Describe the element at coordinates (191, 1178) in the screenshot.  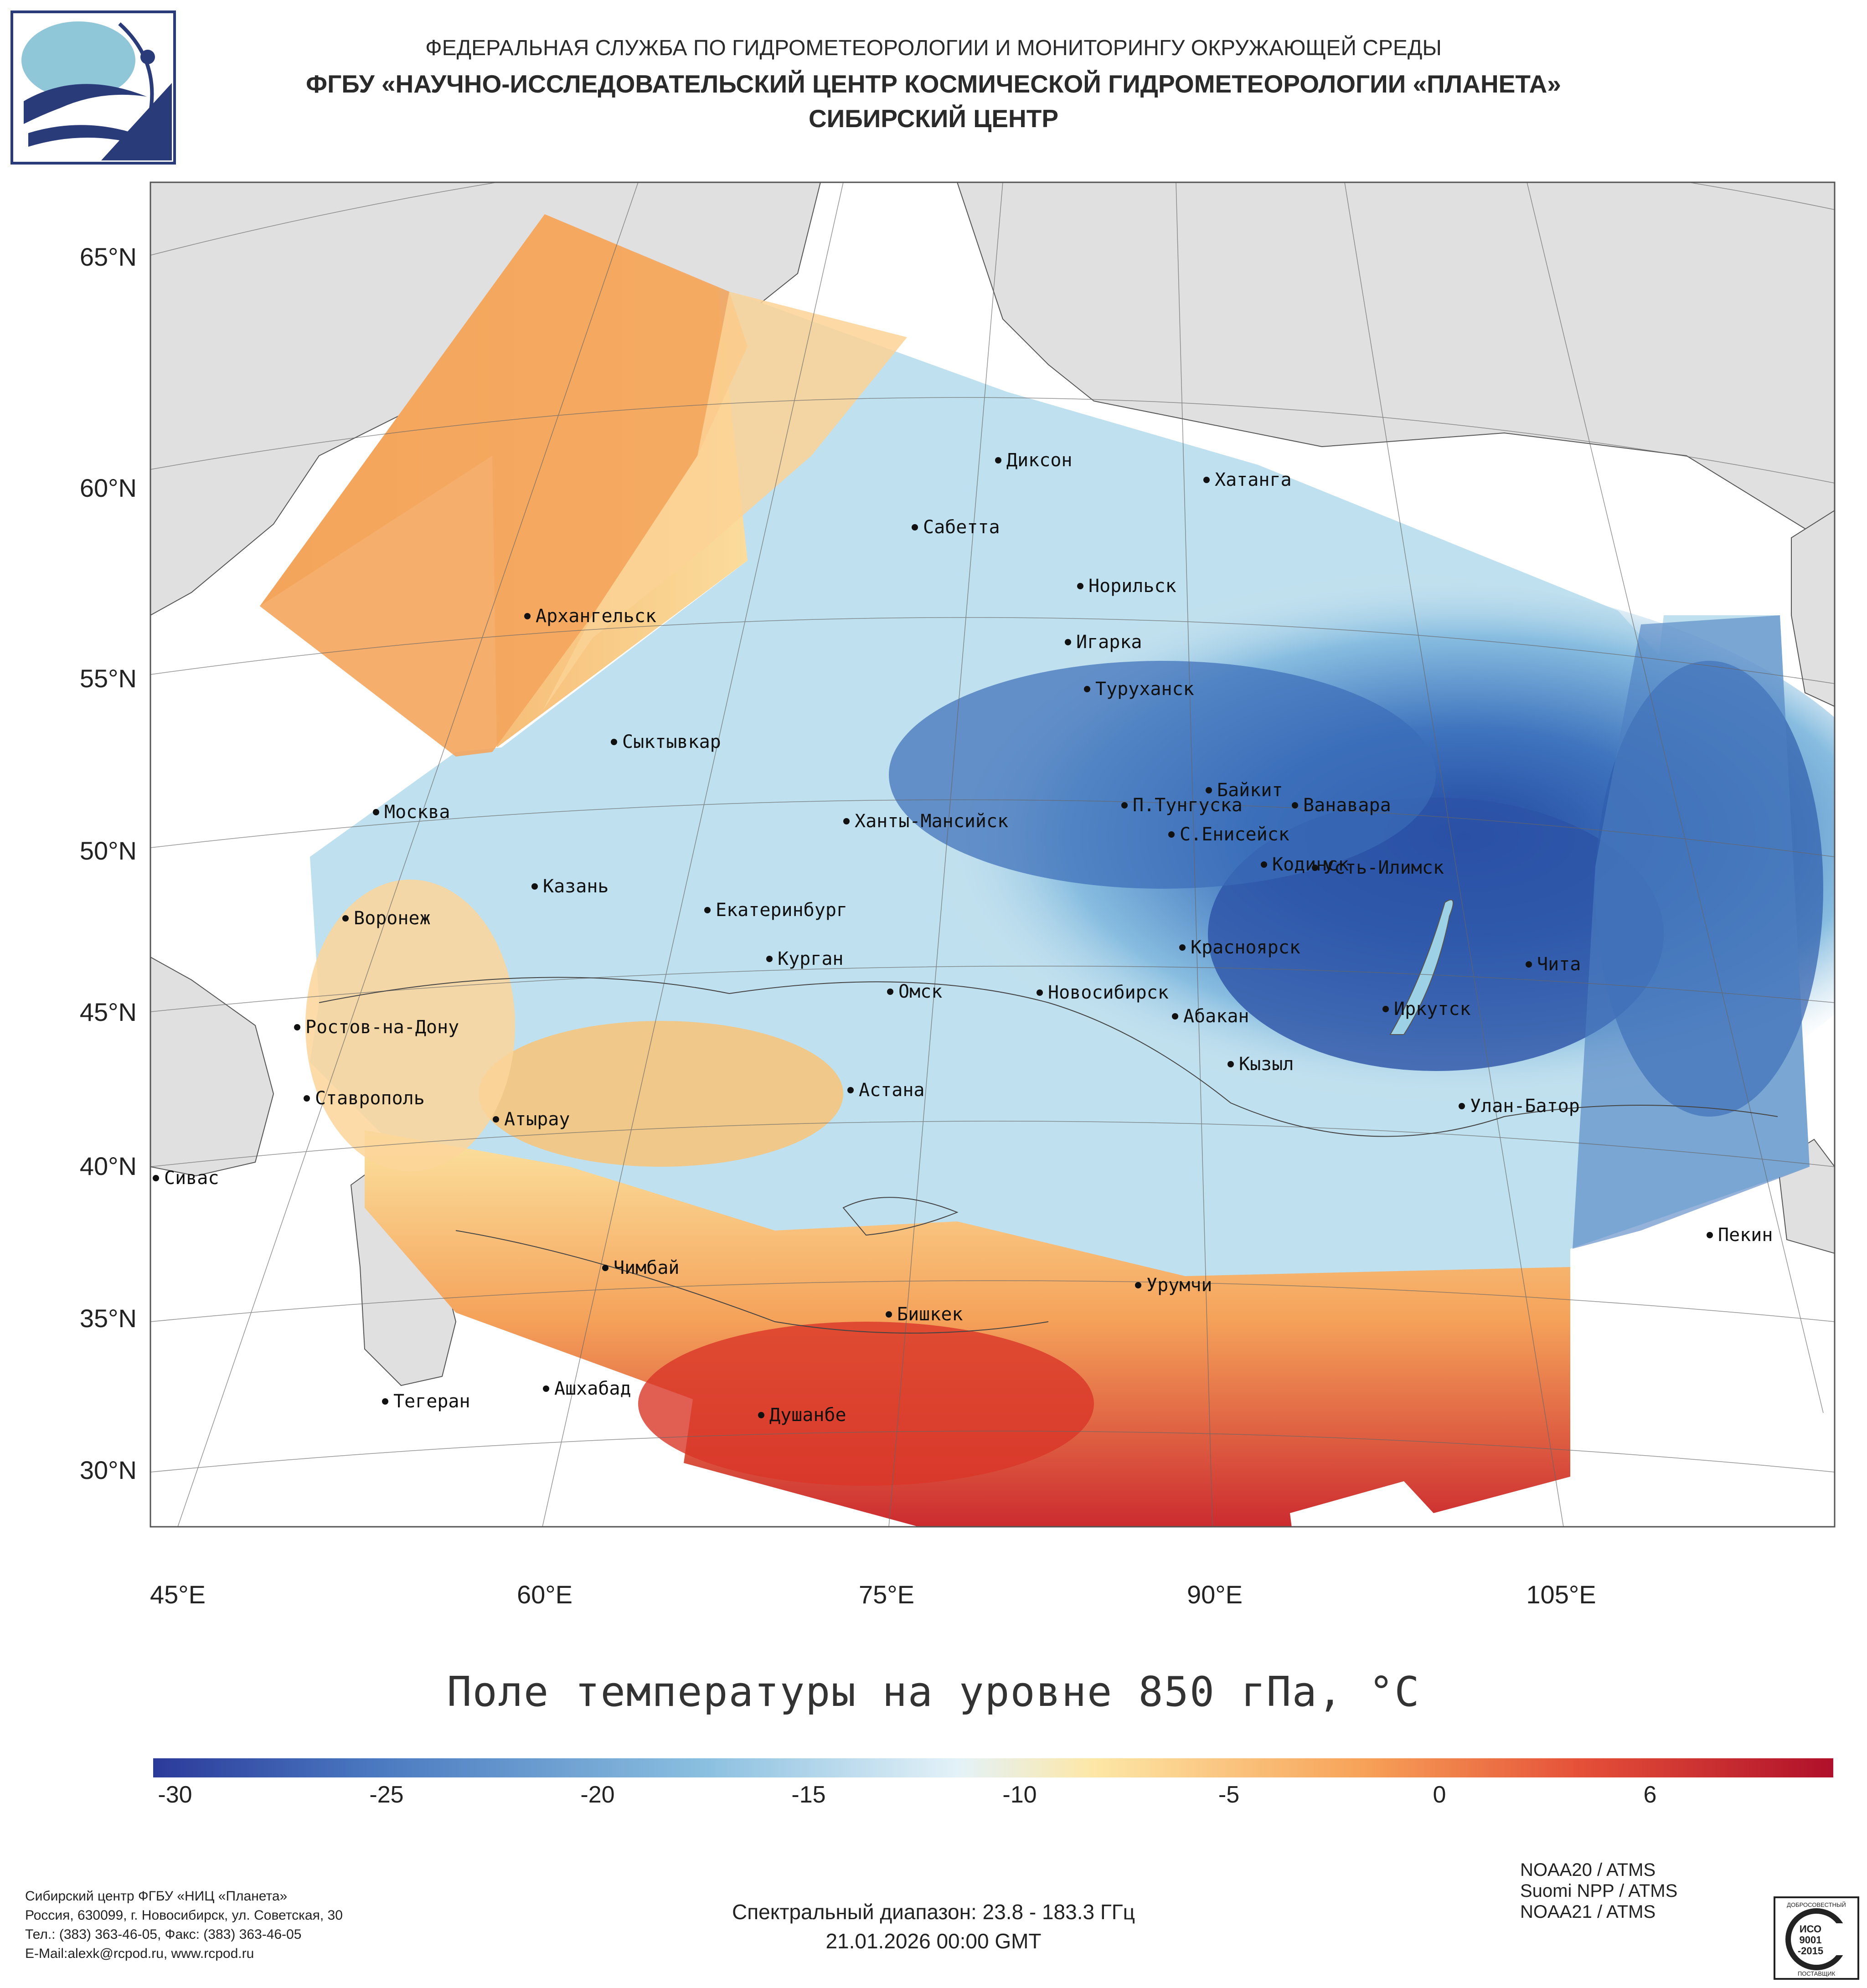
I see `city-label: Сивас` at that location.